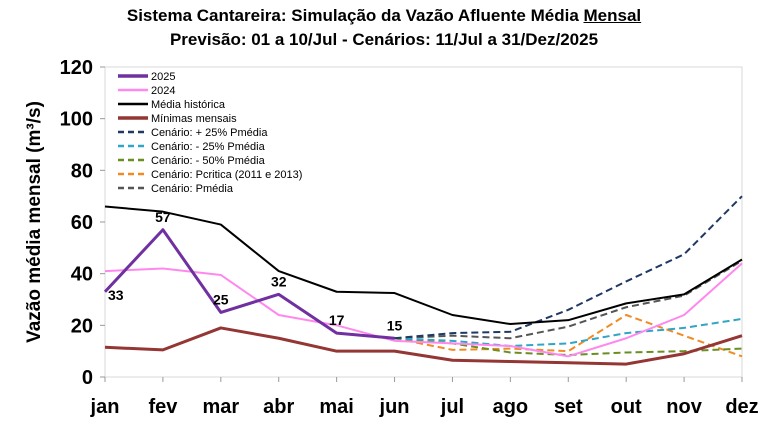 The image size is (768, 422). What do you see at coordinates (188, 105) in the screenshot?
I see `legend-label: Média histórica` at bounding box center [188, 105].